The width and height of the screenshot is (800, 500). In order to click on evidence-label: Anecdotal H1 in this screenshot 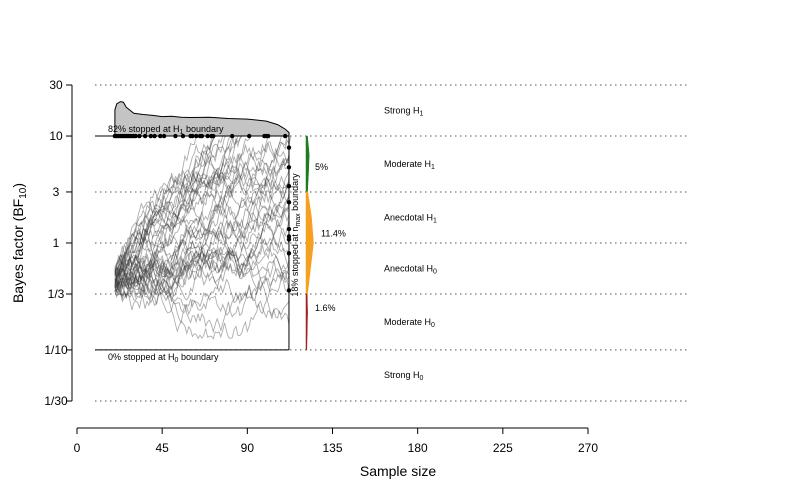, I will do `click(410, 219)`.